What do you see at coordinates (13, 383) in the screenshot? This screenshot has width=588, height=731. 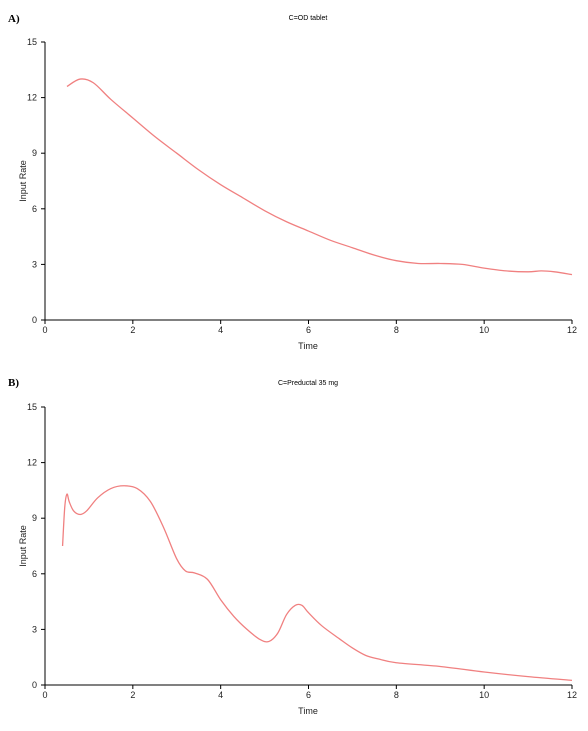 I see `panel-label: B)` at bounding box center [13, 383].